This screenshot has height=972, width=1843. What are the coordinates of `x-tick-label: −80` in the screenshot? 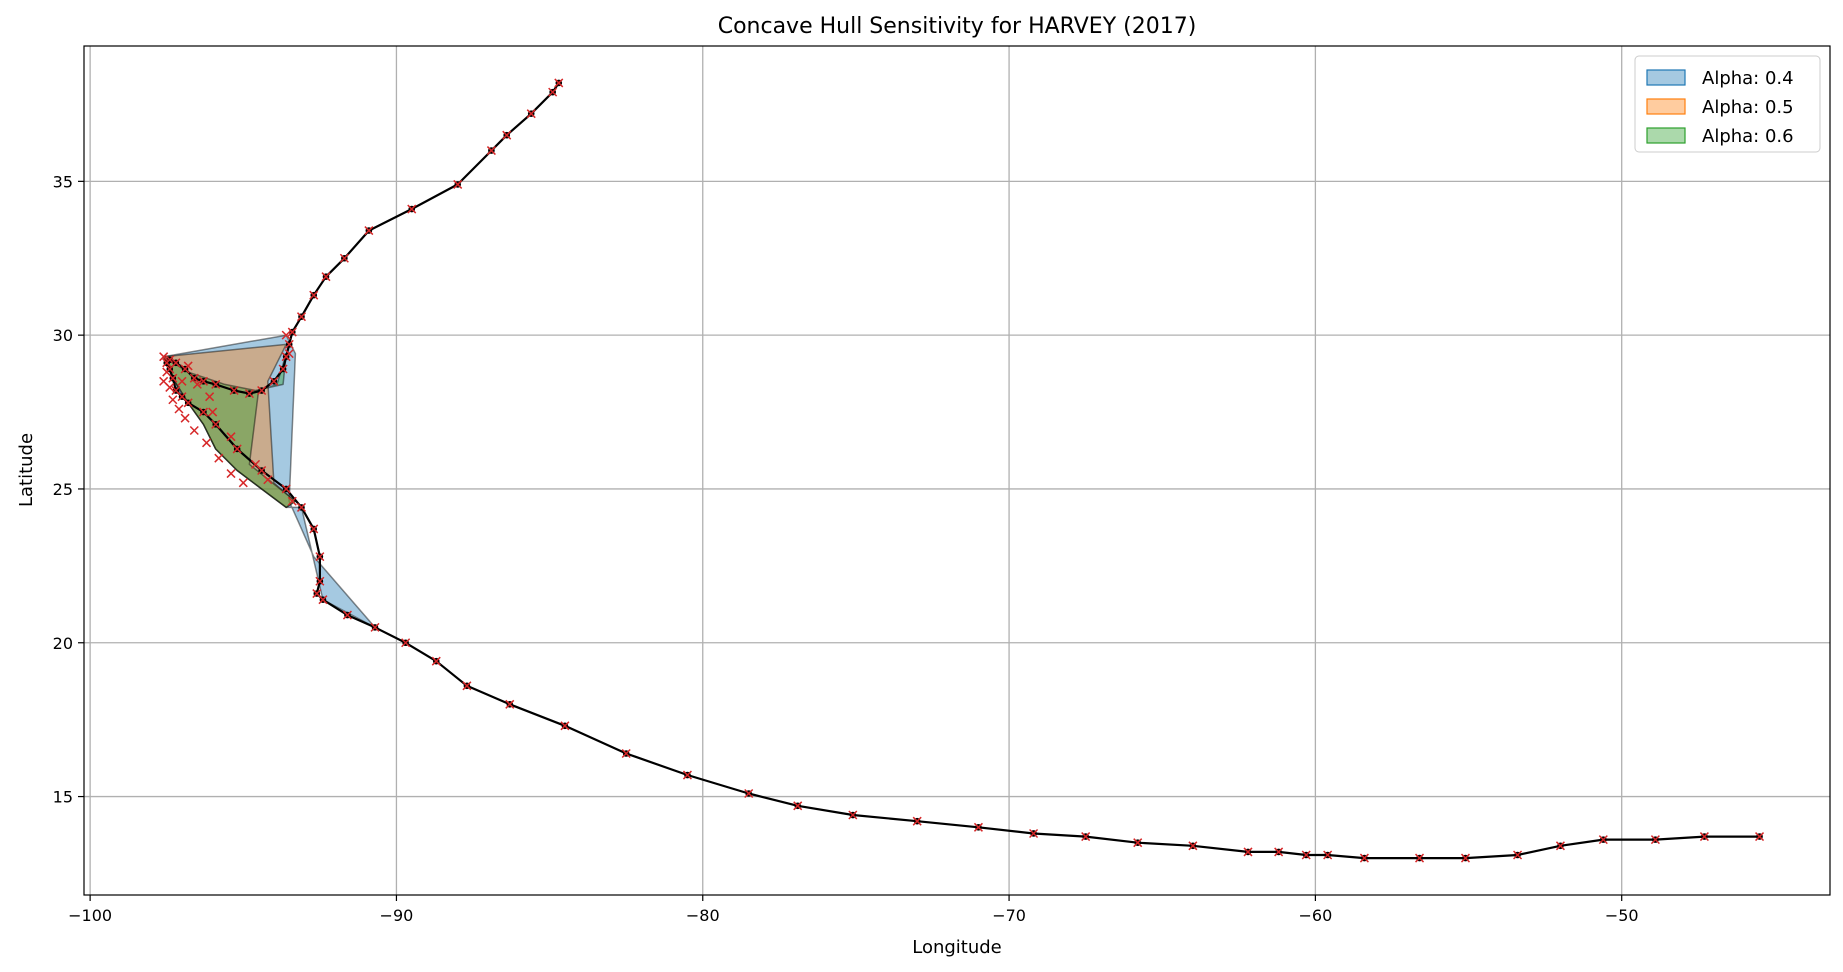 It's located at (703, 915).